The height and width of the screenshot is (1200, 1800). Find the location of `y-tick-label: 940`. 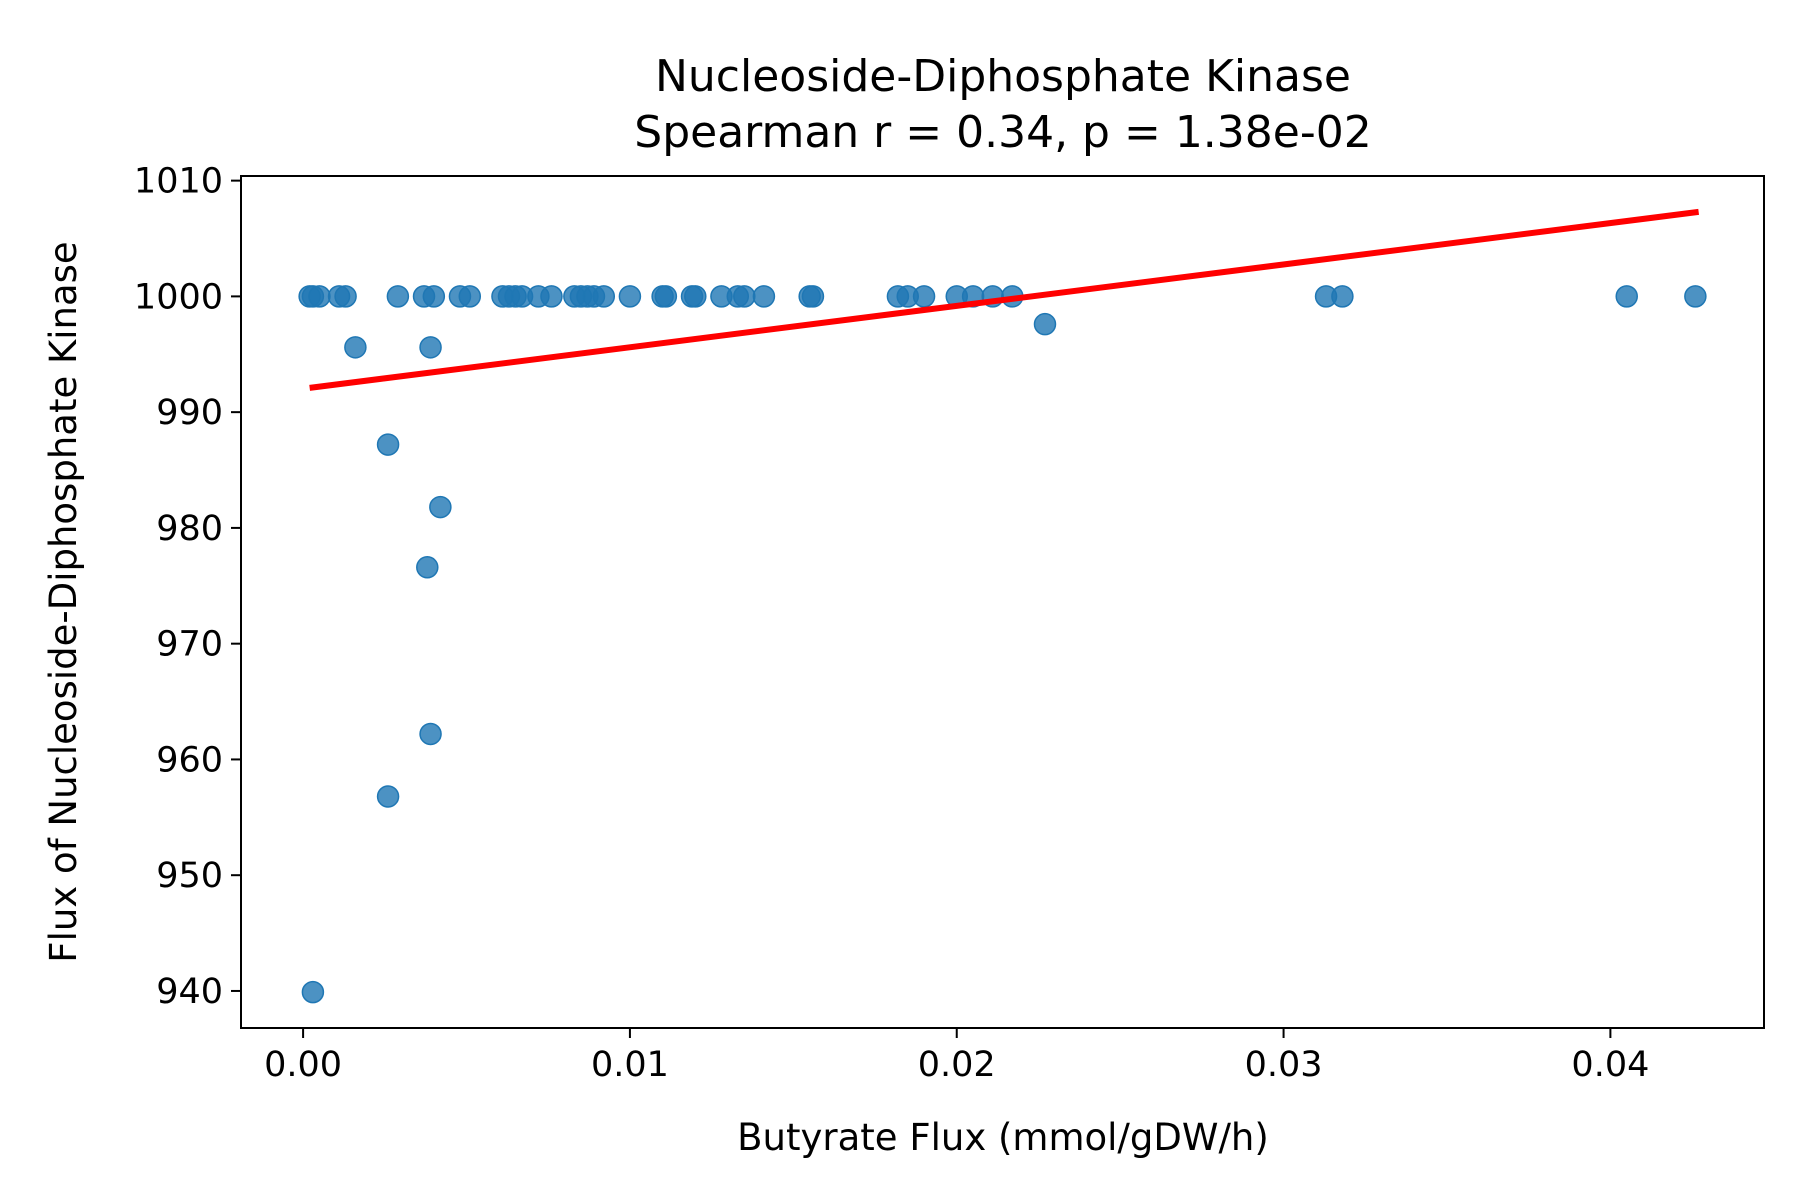

y-tick-label: 940 is located at coordinates (189, 992).